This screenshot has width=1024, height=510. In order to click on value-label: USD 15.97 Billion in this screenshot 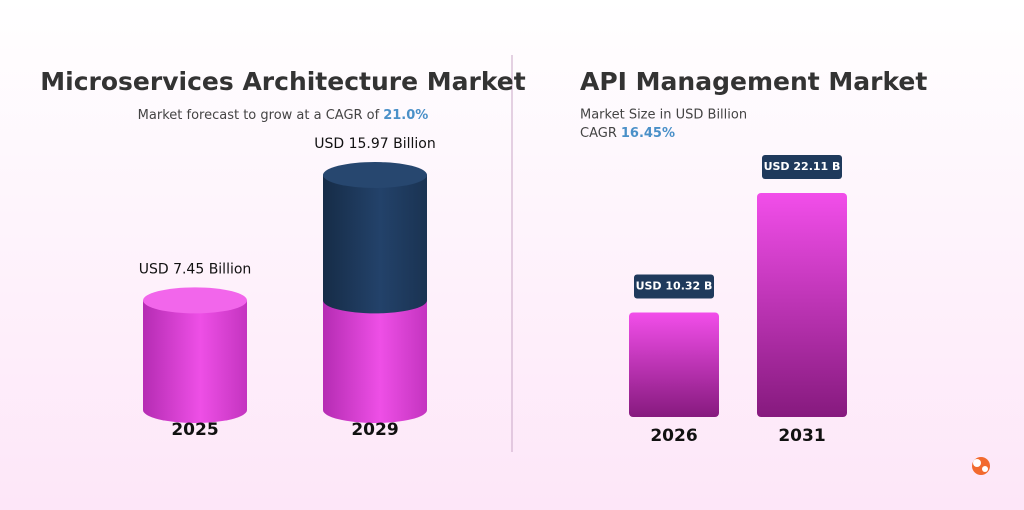, I will do `click(375, 144)`.